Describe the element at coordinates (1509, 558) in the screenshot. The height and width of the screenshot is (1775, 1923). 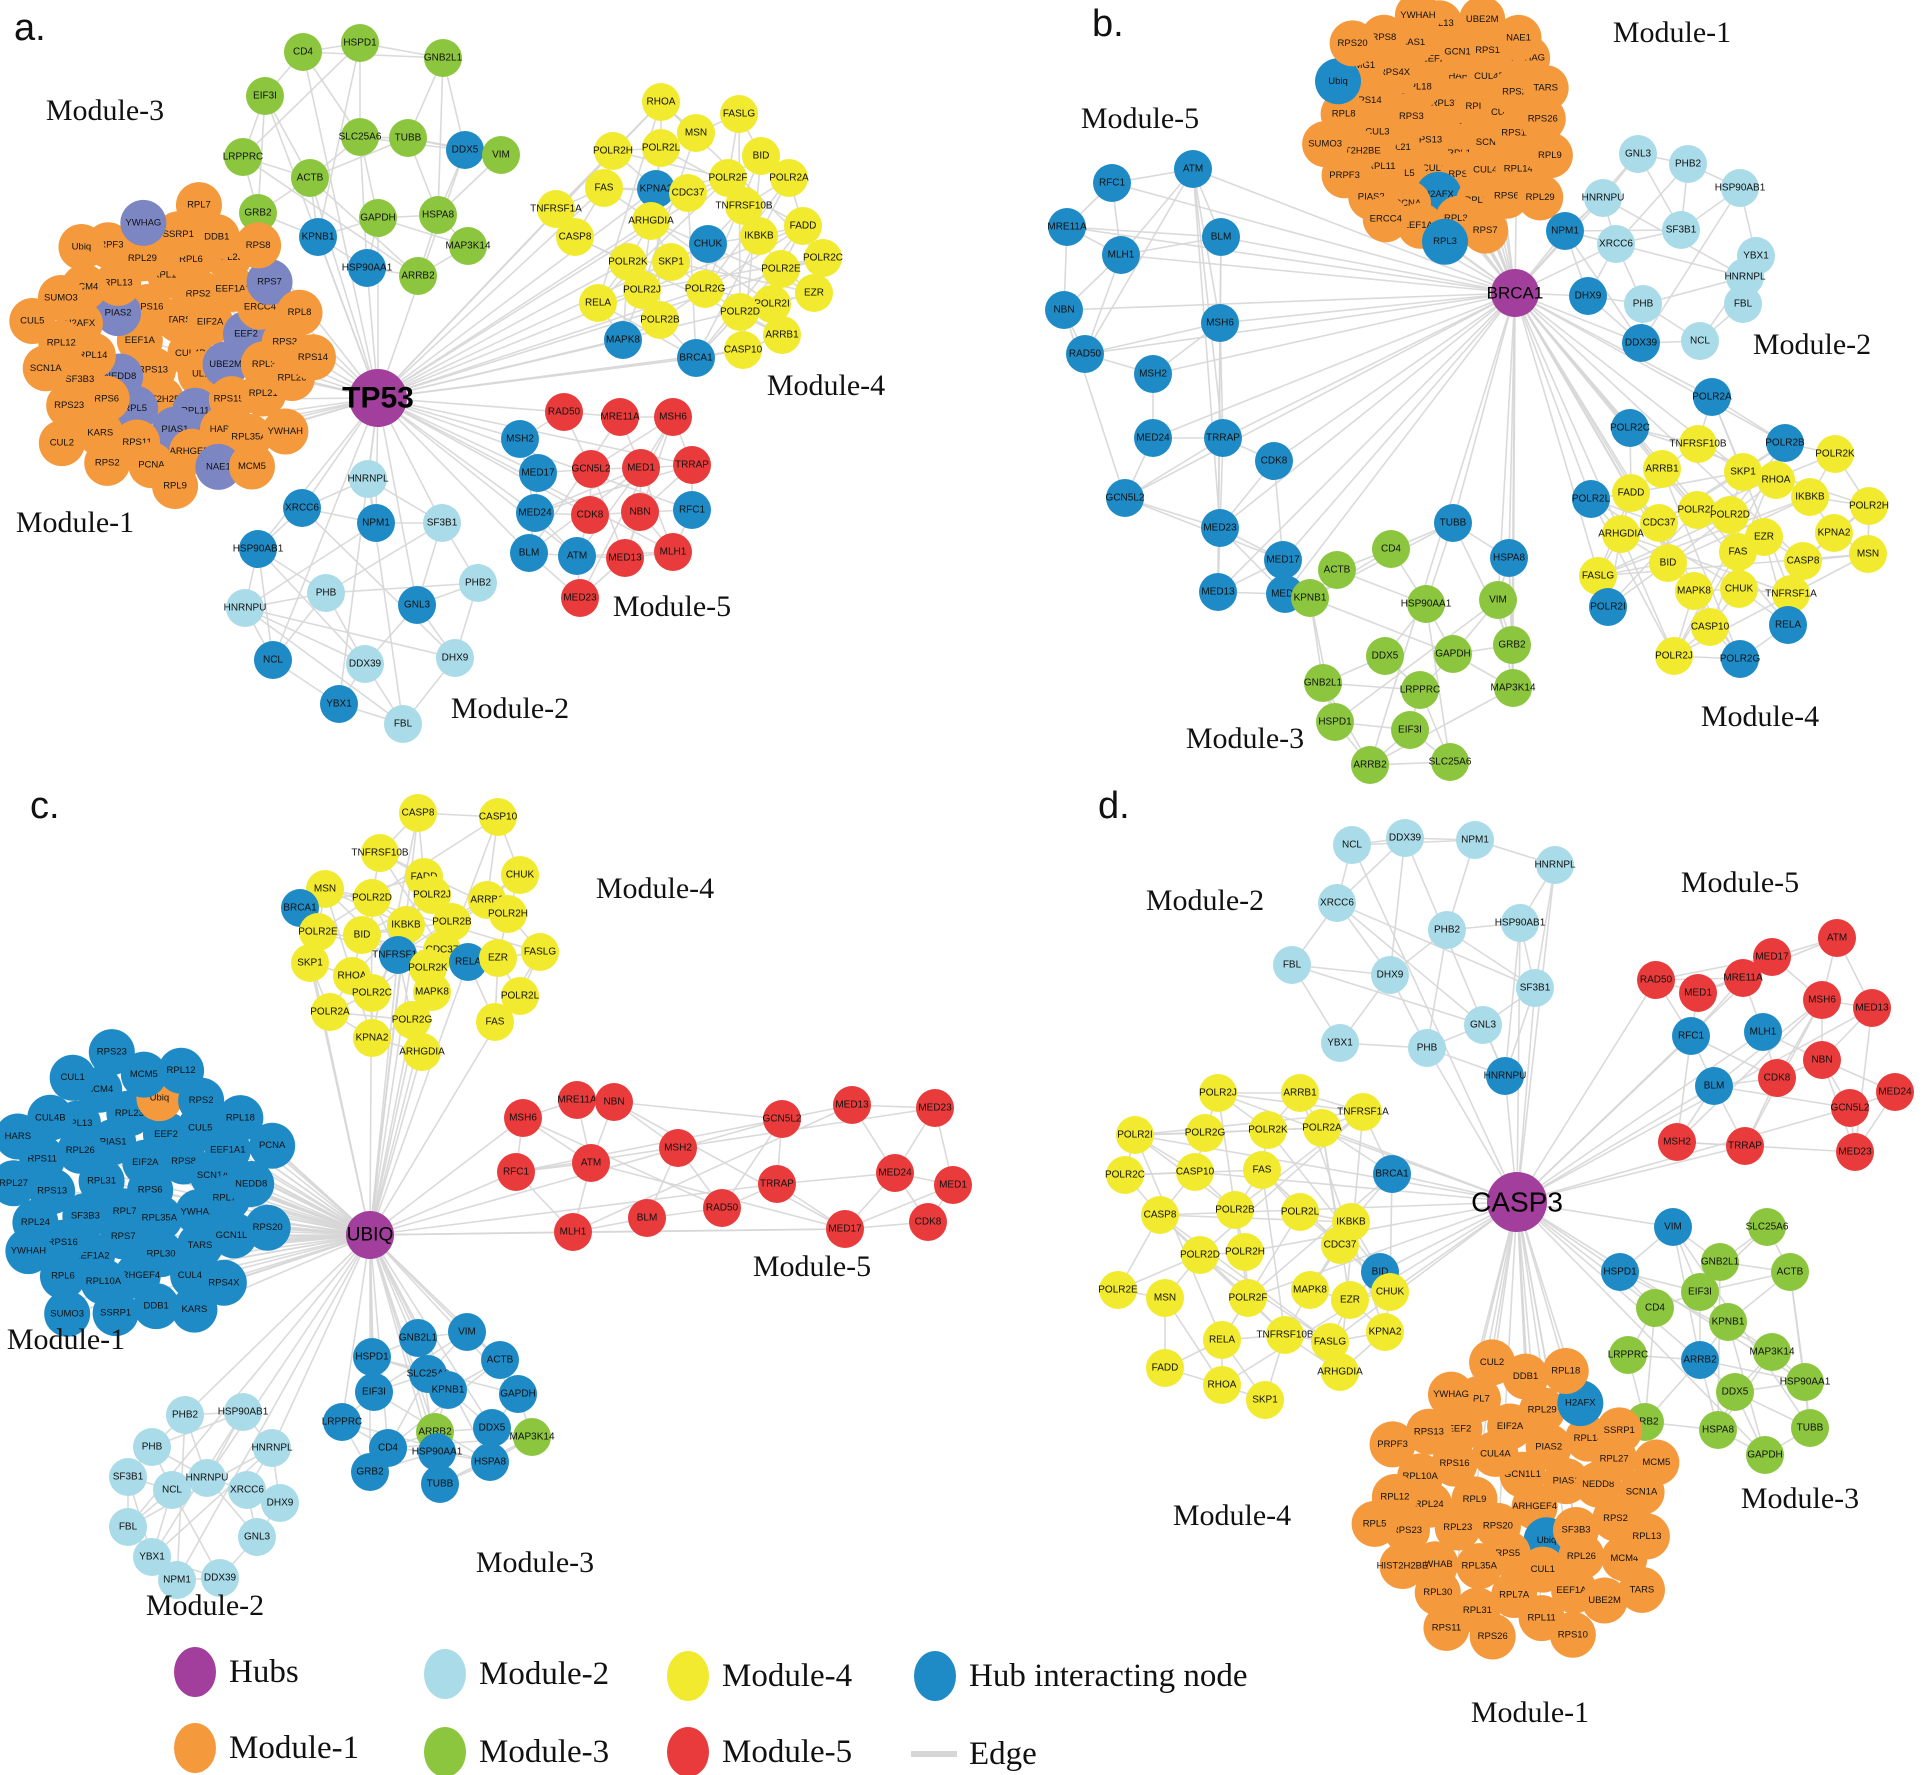
I see `node-label: HSPA8` at that location.